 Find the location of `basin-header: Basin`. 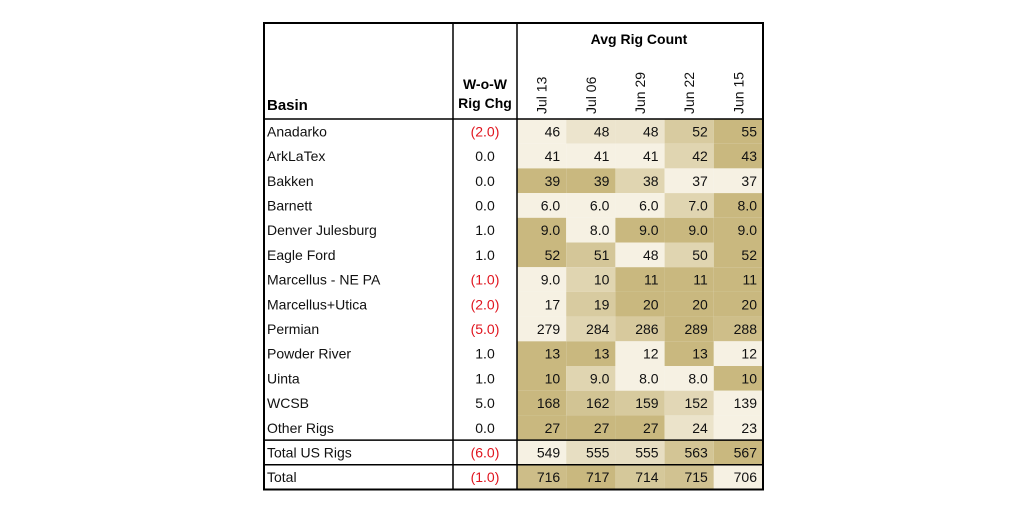

basin-header: Basin is located at coordinates (287, 105).